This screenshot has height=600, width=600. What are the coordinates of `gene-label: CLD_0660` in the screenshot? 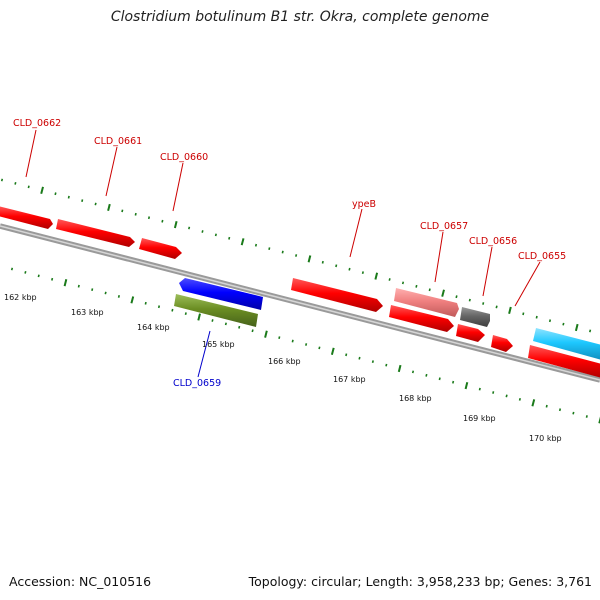 It's located at (184, 157).